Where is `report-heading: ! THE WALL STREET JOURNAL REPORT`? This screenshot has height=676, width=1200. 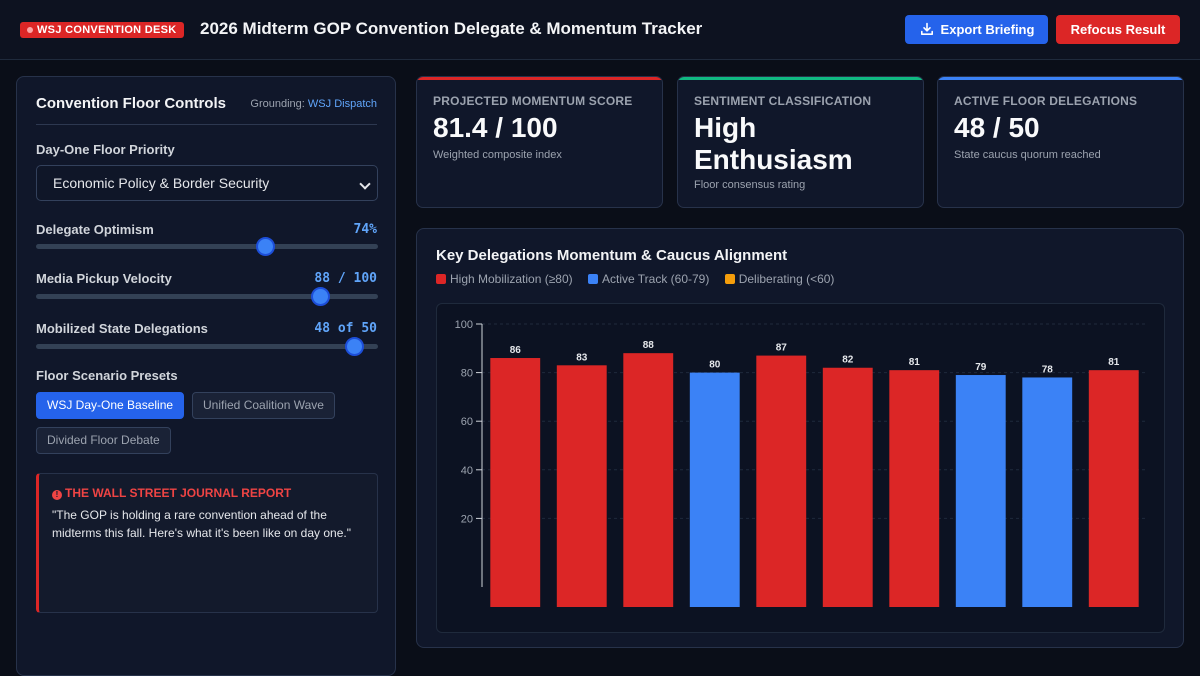 report-heading: ! THE WALL STREET JOURNAL REPORT is located at coordinates (214, 493).